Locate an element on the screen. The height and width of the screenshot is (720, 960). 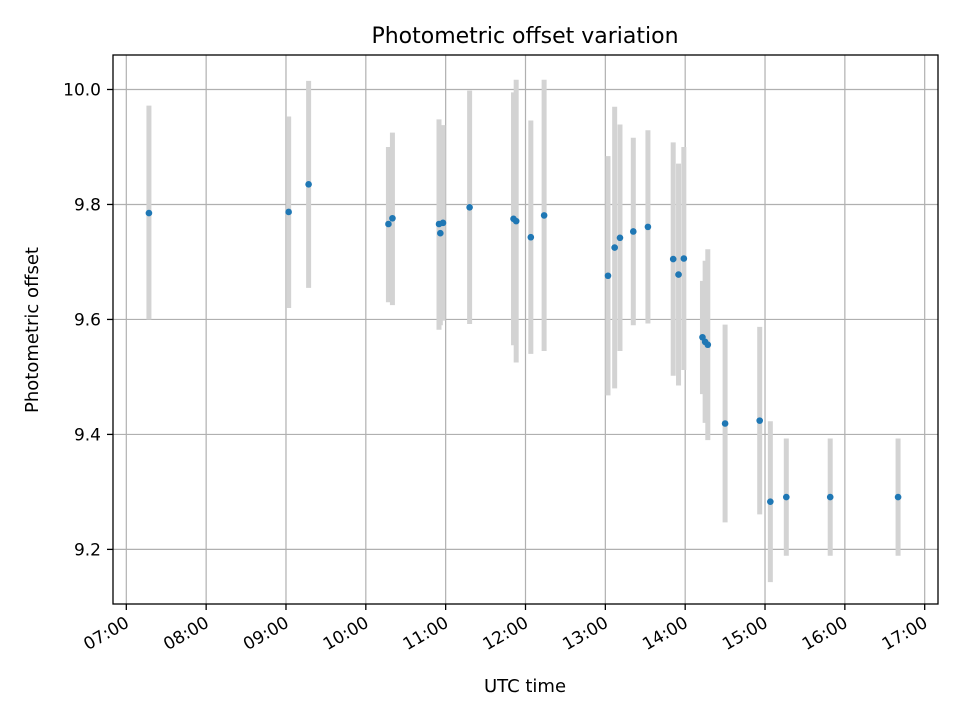
y-axis-ticks: 9.2 9.4 9.6 9.8 10.0 is located at coordinates (88, 320).